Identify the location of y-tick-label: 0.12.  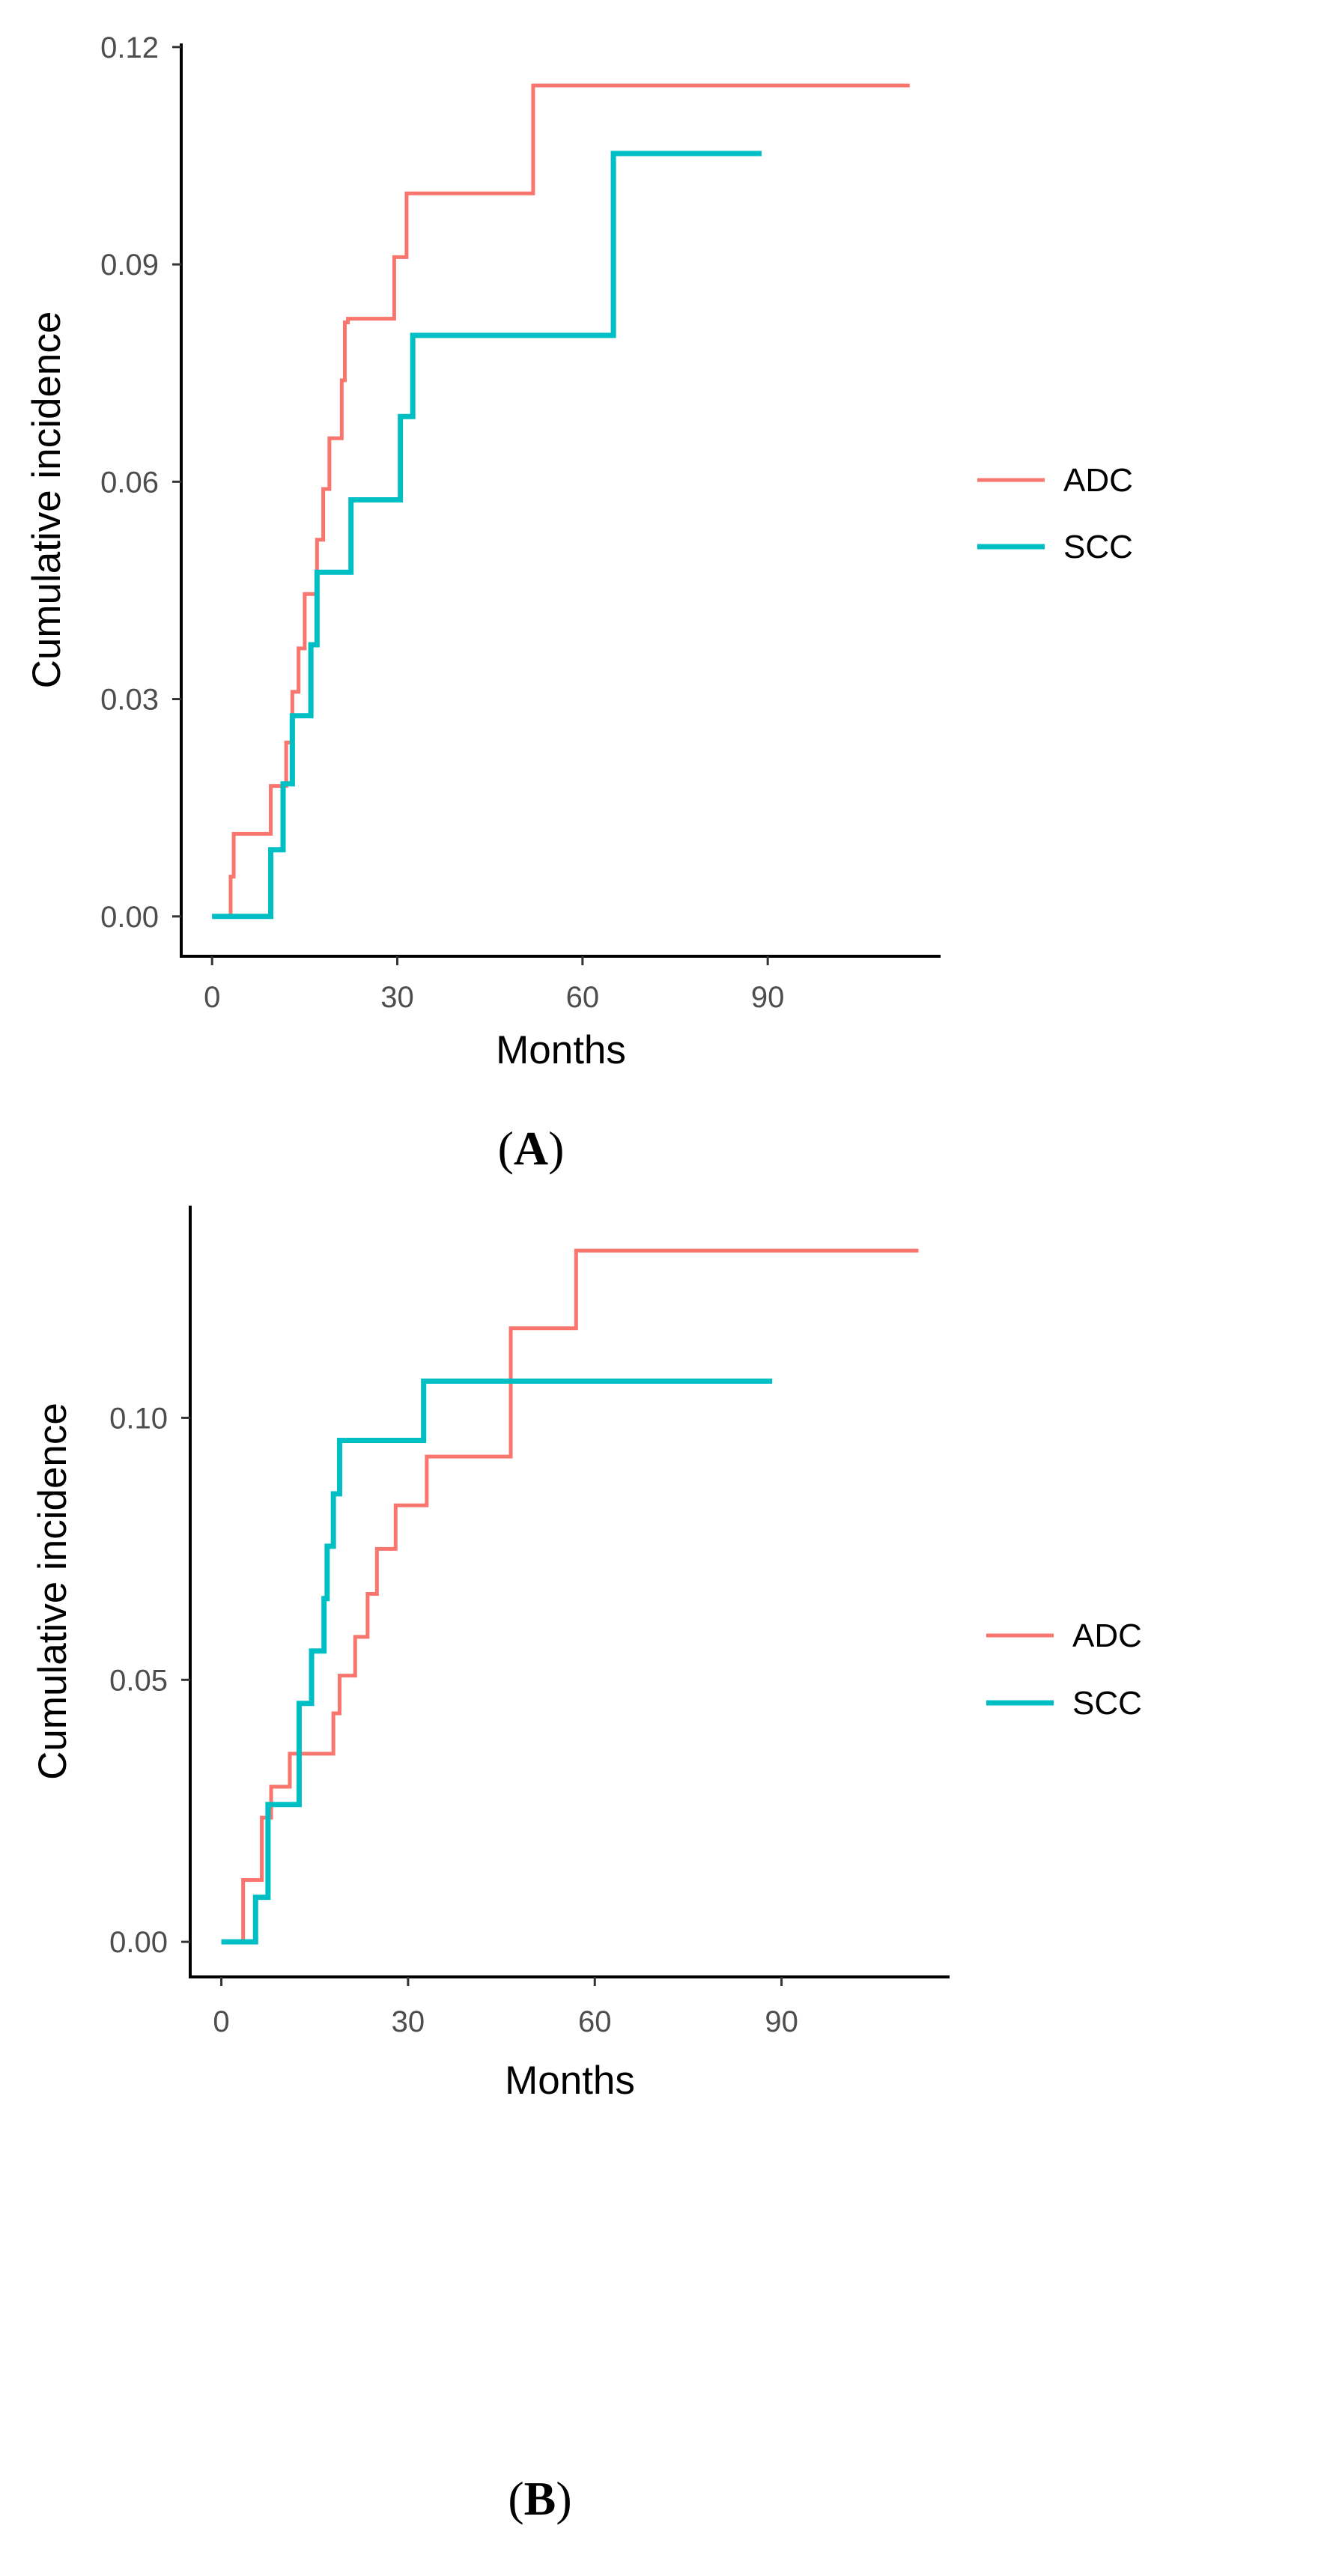
(129, 47).